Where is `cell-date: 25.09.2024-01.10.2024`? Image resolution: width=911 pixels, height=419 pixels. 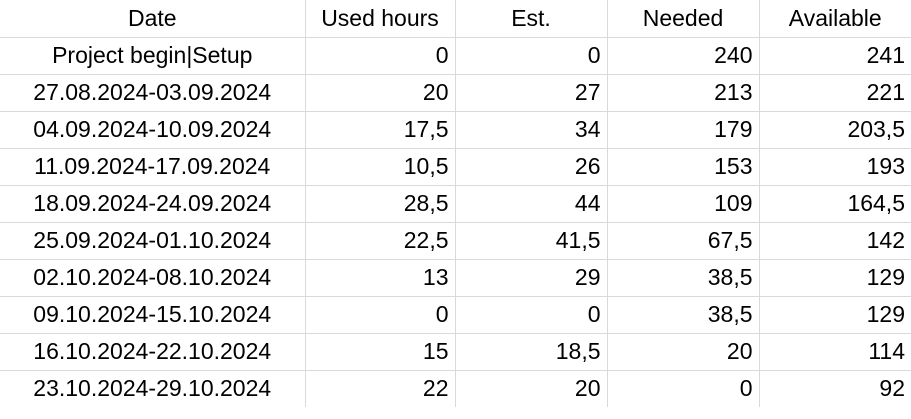 cell-date: 25.09.2024-01.10.2024 is located at coordinates (153, 241).